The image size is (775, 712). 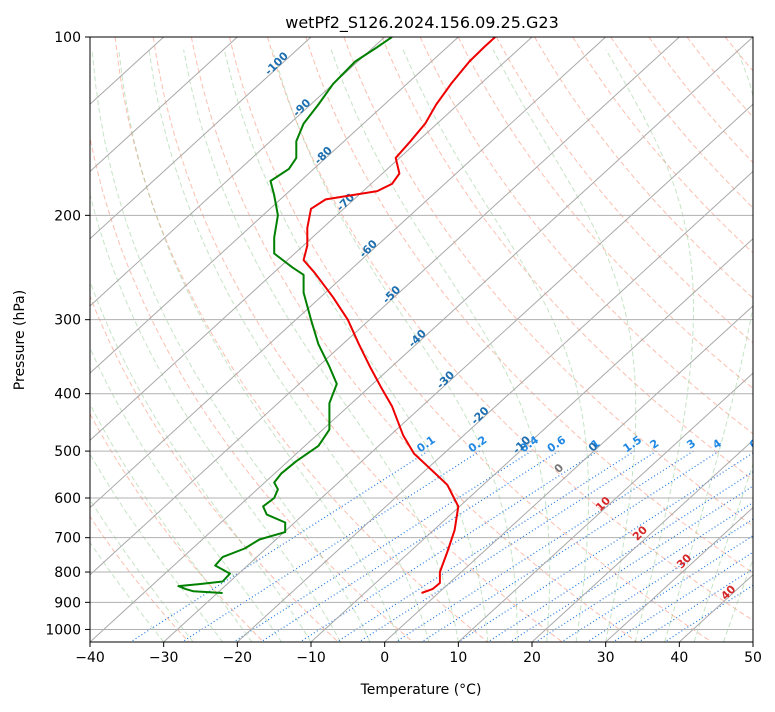 I want to click on x-tick-label: −40, so click(x=90, y=658).